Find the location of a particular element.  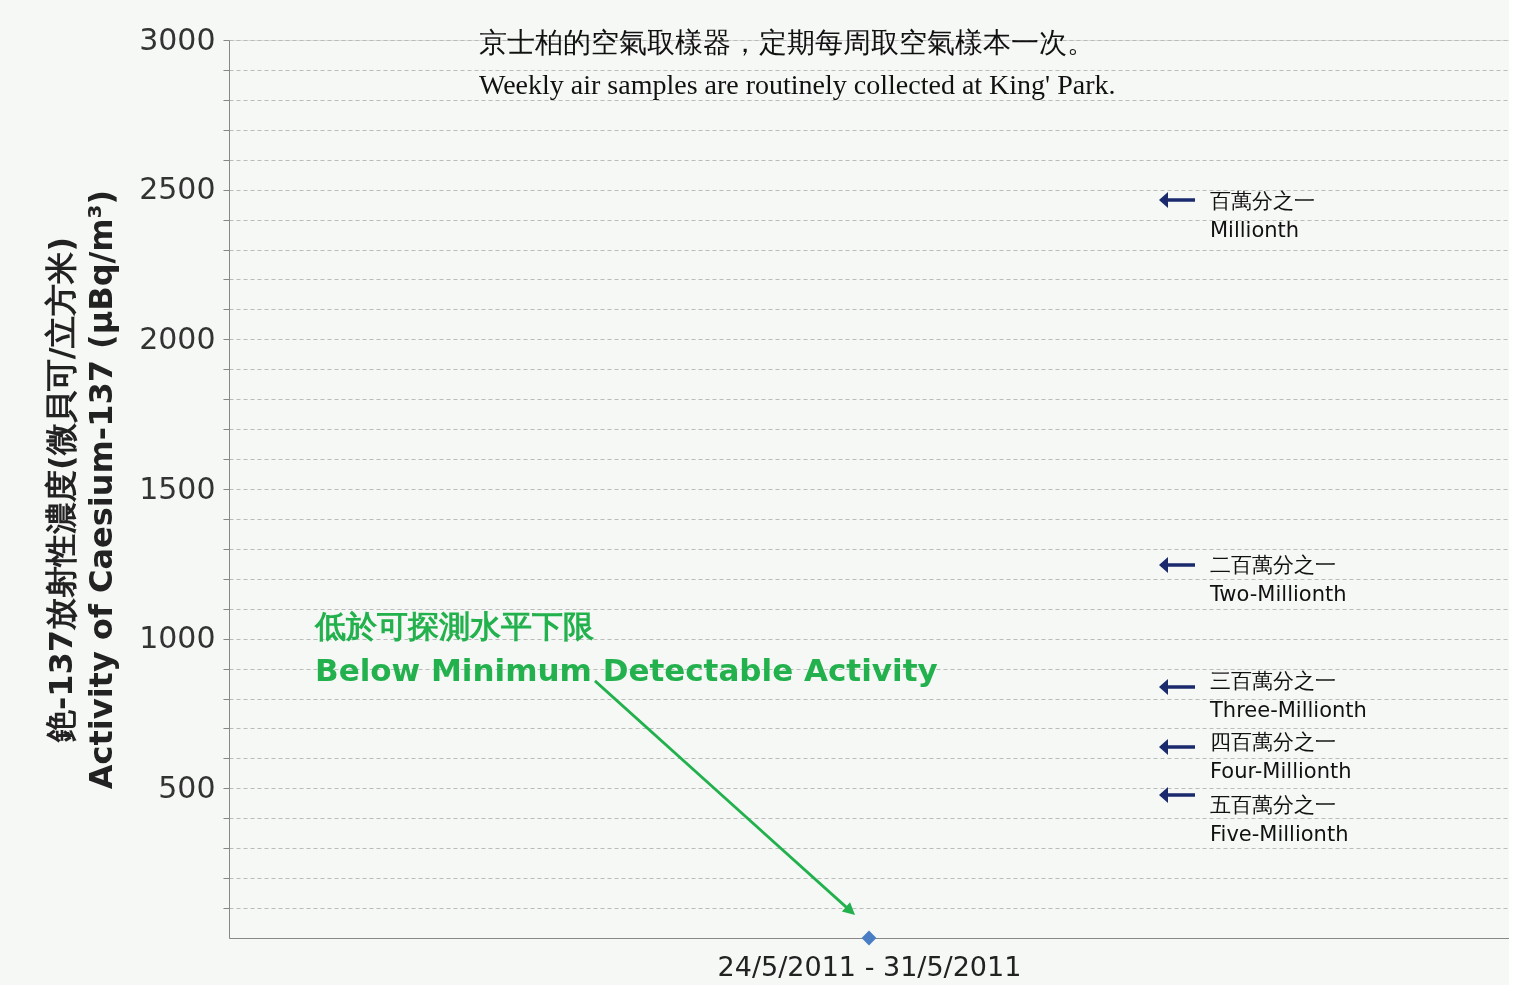

annotation: 京士柏的空氣取樣器，定期每周取空氣樣本一次。 is located at coordinates (787, 42).